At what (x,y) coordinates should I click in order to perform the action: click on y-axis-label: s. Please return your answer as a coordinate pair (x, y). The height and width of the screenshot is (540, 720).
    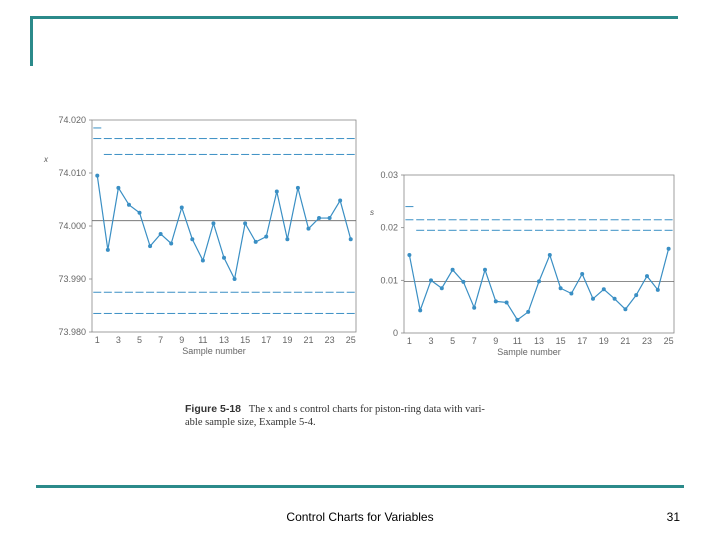
    Looking at the image, I should click on (372, 212).